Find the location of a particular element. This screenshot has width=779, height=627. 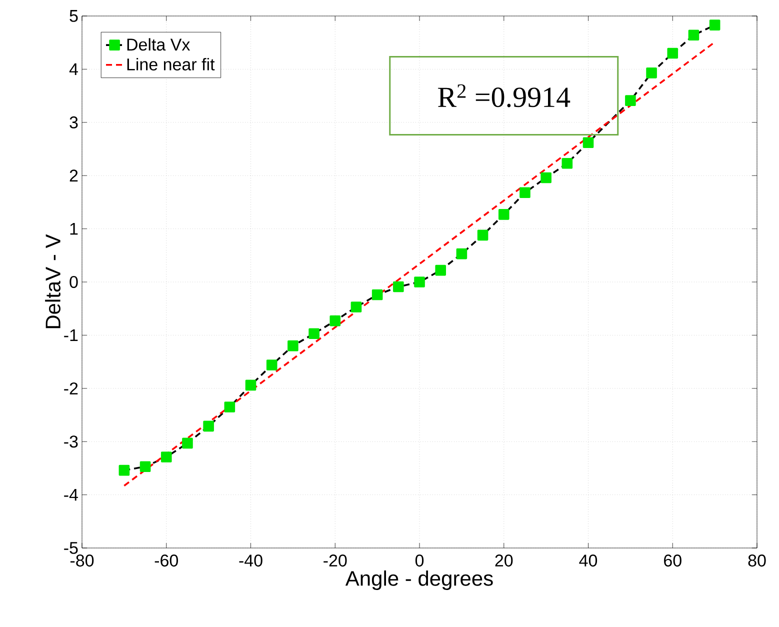

x-tick-label: 40 is located at coordinates (588, 560).